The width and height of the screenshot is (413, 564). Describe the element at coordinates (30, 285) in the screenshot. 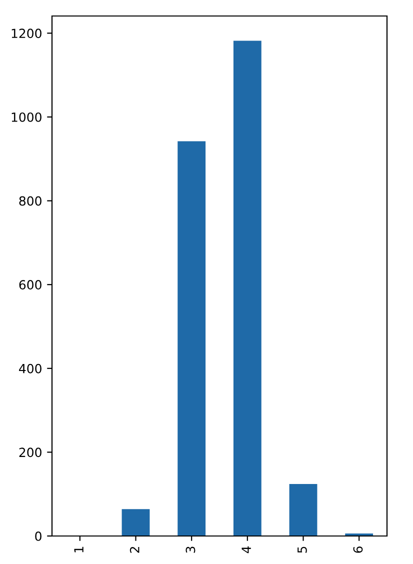

I see `y-tick-label: 600` at that location.